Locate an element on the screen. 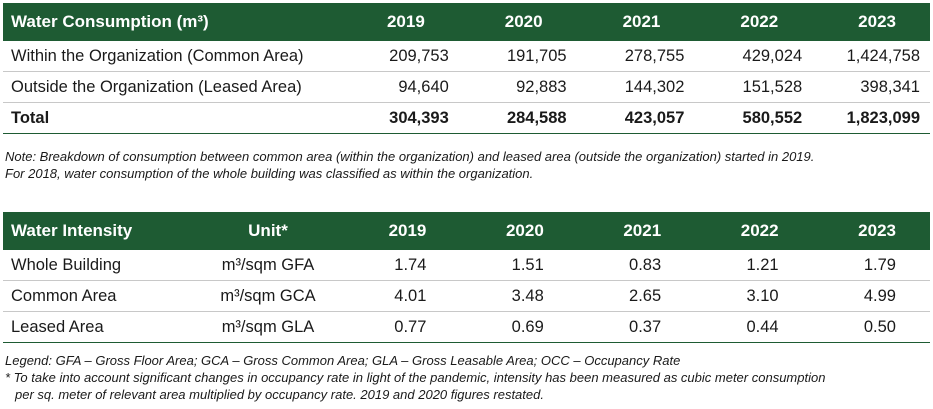 This screenshot has width=933, height=409. intensity-table-title: Water Intensity is located at coordinates (72, 230).